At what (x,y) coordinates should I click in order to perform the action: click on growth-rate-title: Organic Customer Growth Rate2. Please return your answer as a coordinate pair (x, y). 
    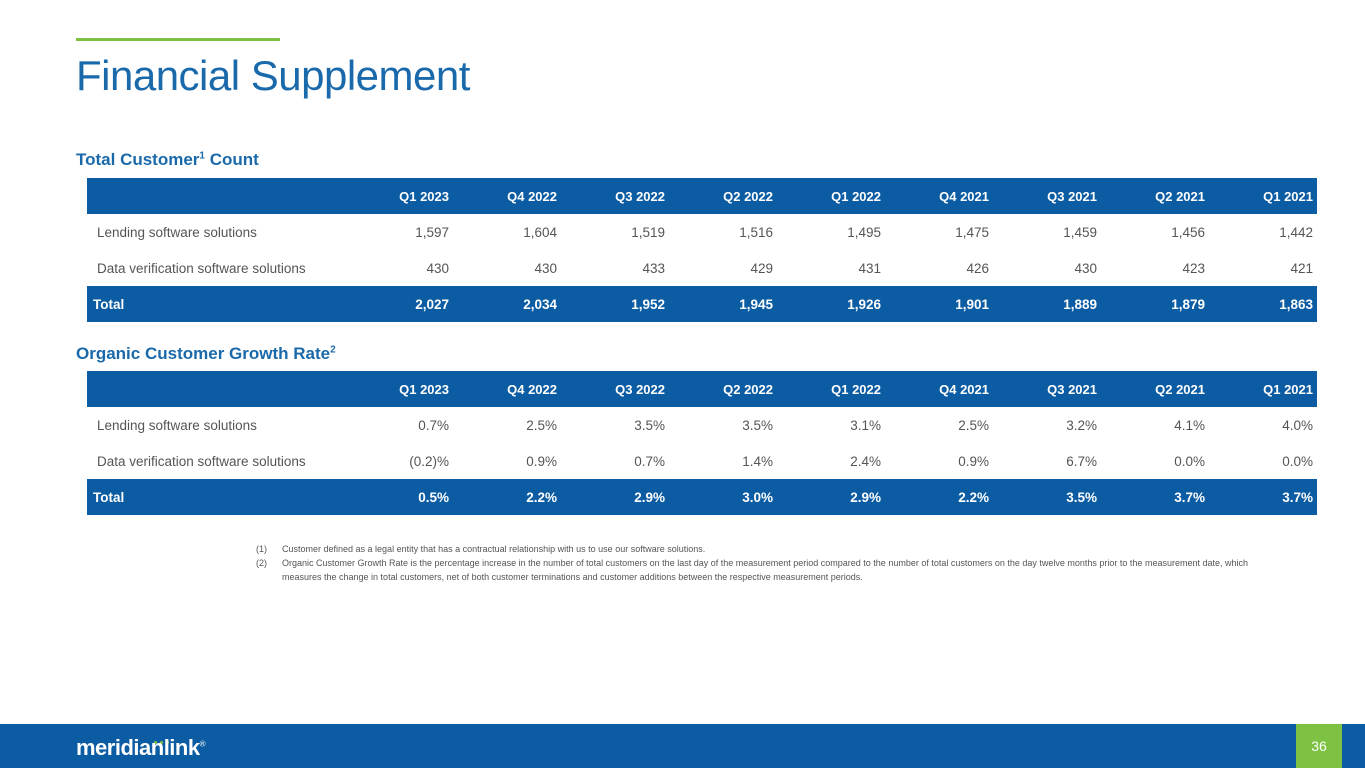
    Looking at the image, I should click on (206, 354).